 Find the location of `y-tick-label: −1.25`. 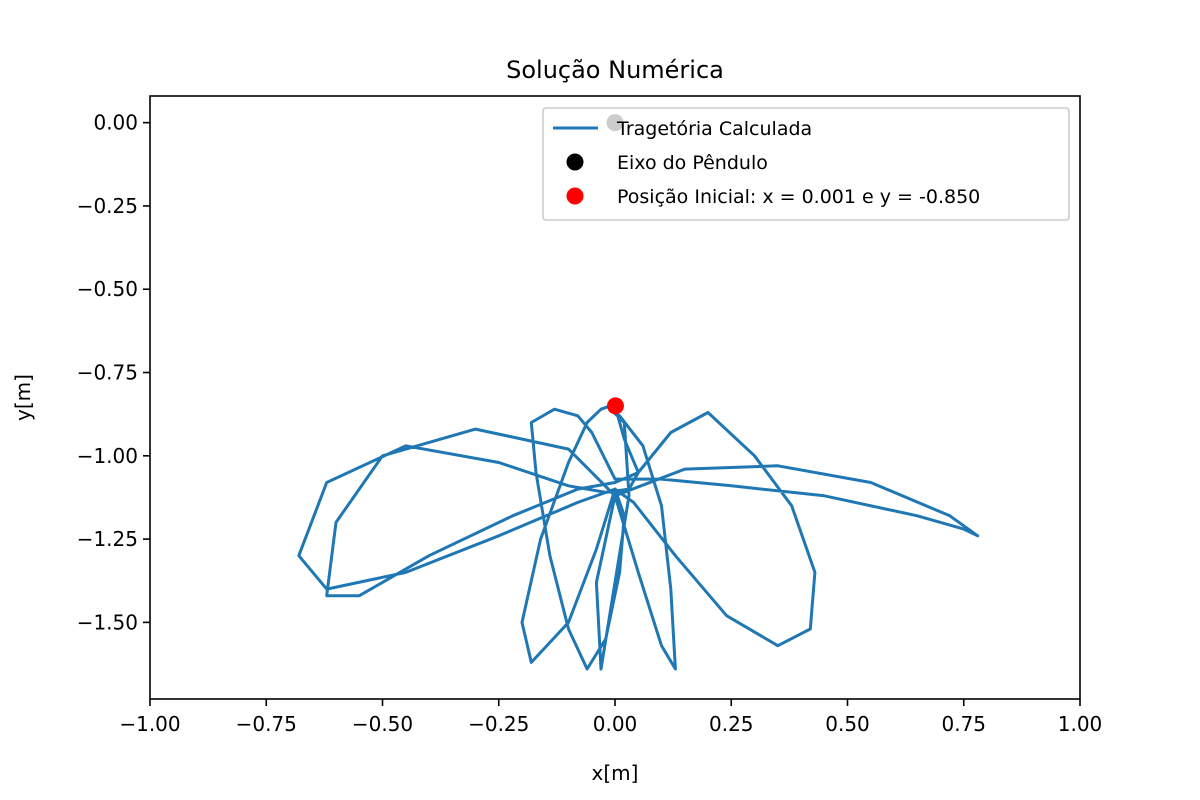

y-tick-label: −1.25 is located at coordinates (107, 539).